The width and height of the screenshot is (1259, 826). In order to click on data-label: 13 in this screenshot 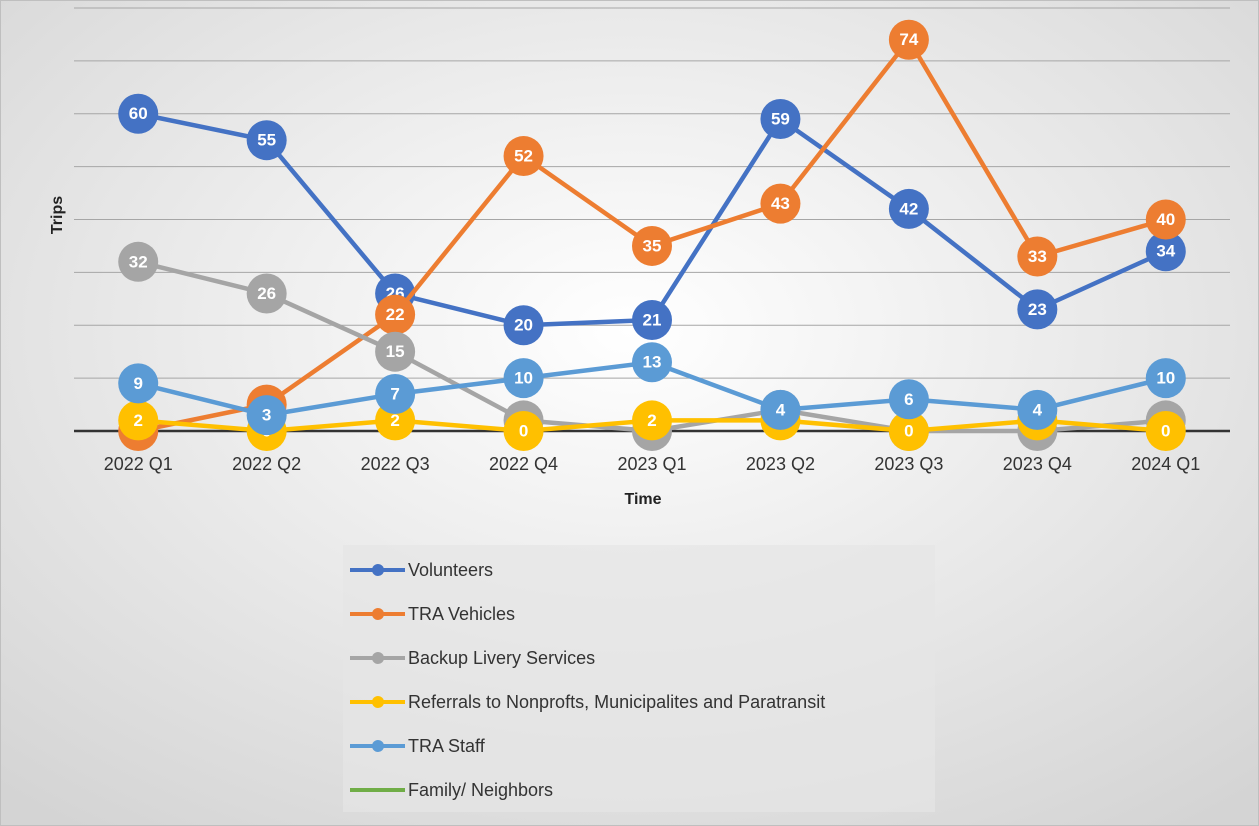, I will do `click(652, 362)`.